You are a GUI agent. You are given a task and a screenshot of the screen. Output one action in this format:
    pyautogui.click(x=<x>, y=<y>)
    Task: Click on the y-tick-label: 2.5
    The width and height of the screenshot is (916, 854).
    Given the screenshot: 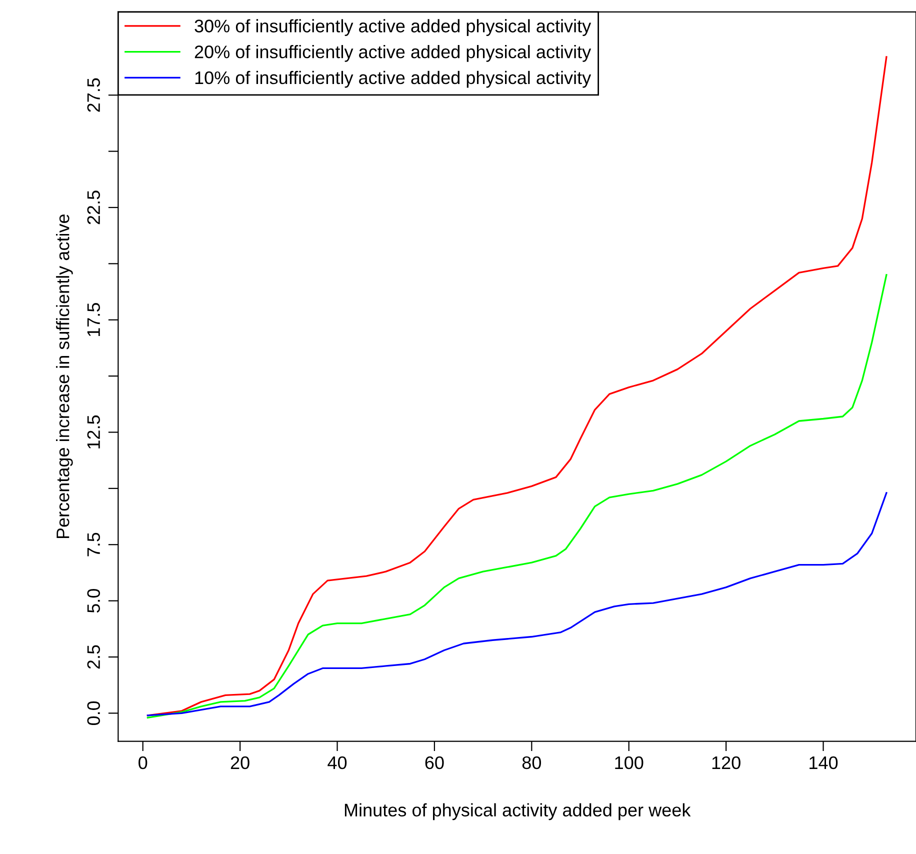 What is the action you would take?
    pyautogui.click(x=93, y=657)
    